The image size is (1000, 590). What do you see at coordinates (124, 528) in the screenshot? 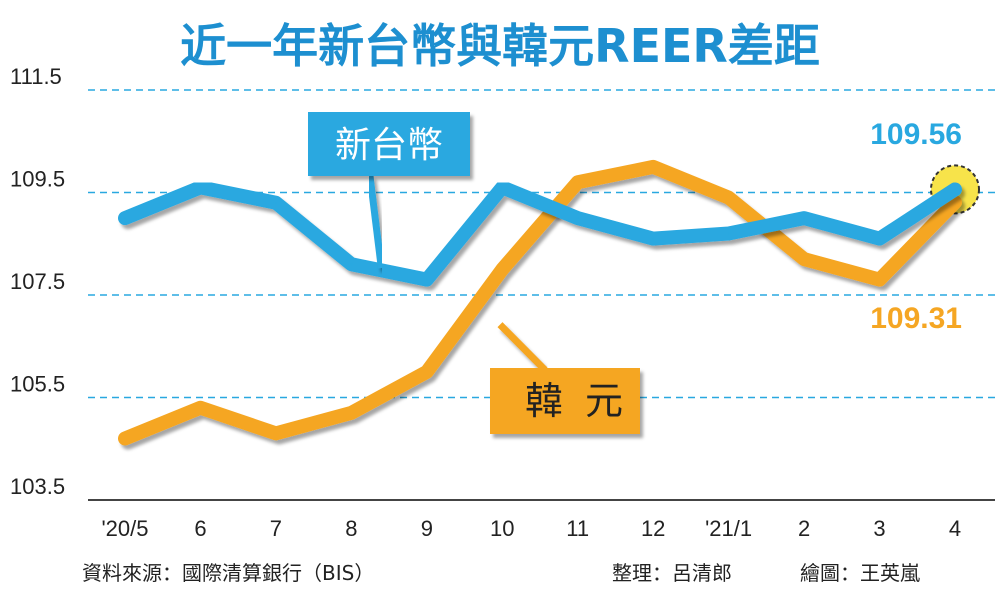
I see `x-tick-label: '20/5` at bounding box center [124, 528].